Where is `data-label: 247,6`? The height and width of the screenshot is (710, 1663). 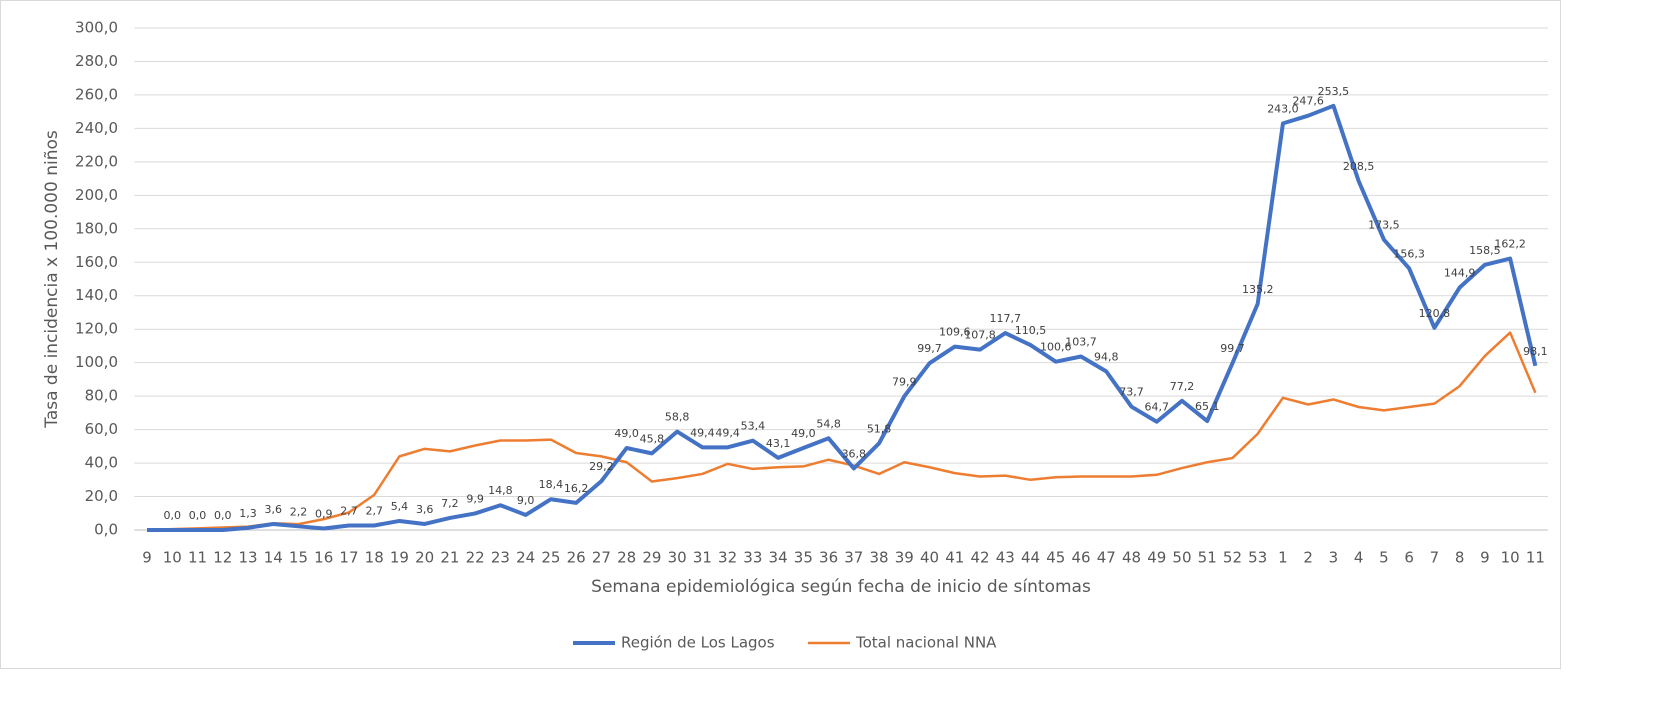
data-label: 247,6 is located at coordinates (1308, 101).